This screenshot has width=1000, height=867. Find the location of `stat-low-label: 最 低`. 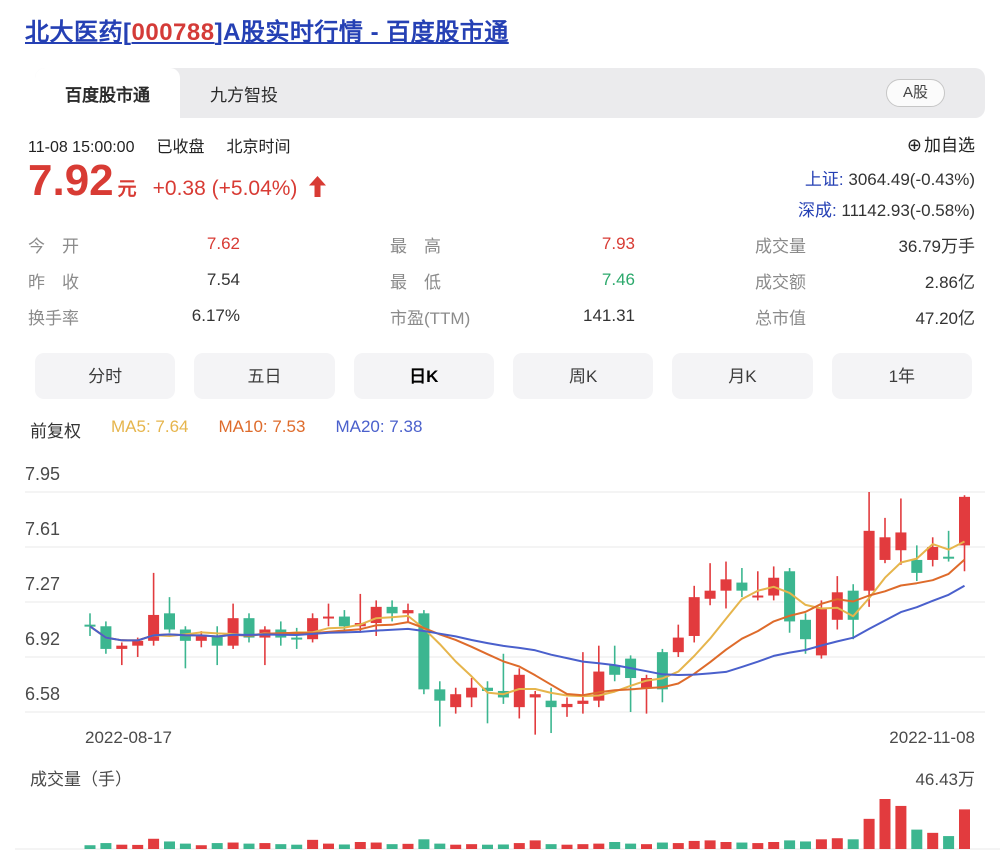

stat-low-label: 最 低 is located at coordinates (415, 282).